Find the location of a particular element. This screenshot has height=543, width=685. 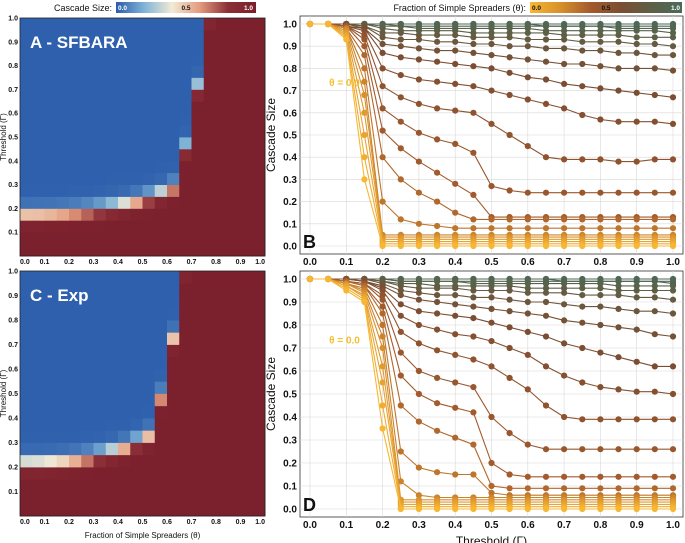

x-tick-label: 0.9 is located at coordinates (637, 262).